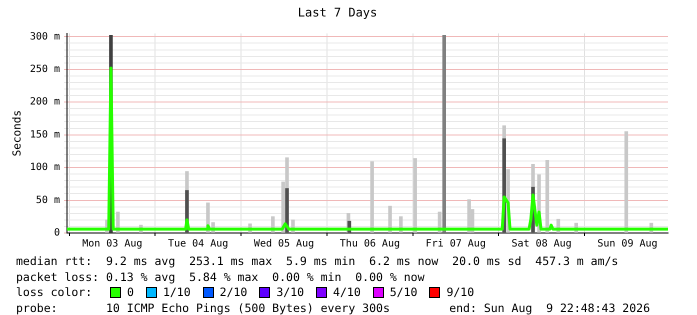  Describe the element at coordinates (404, 292) in the screenshot. I see `text: 5/10` at that location.